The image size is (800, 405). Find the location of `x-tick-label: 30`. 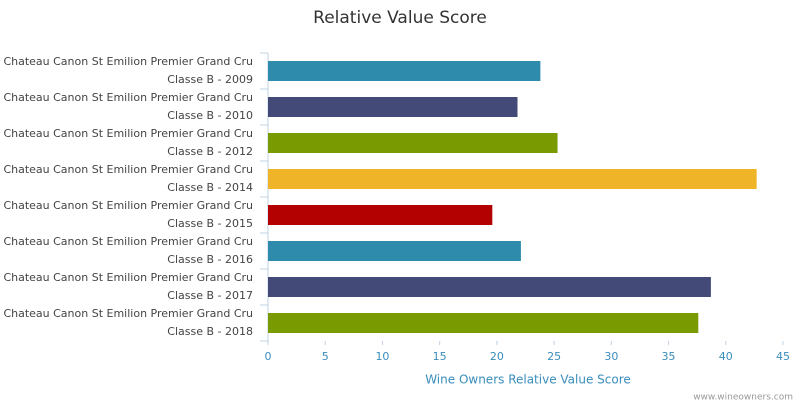

x-tick-label: 30 is located at coordinates (611, 356).